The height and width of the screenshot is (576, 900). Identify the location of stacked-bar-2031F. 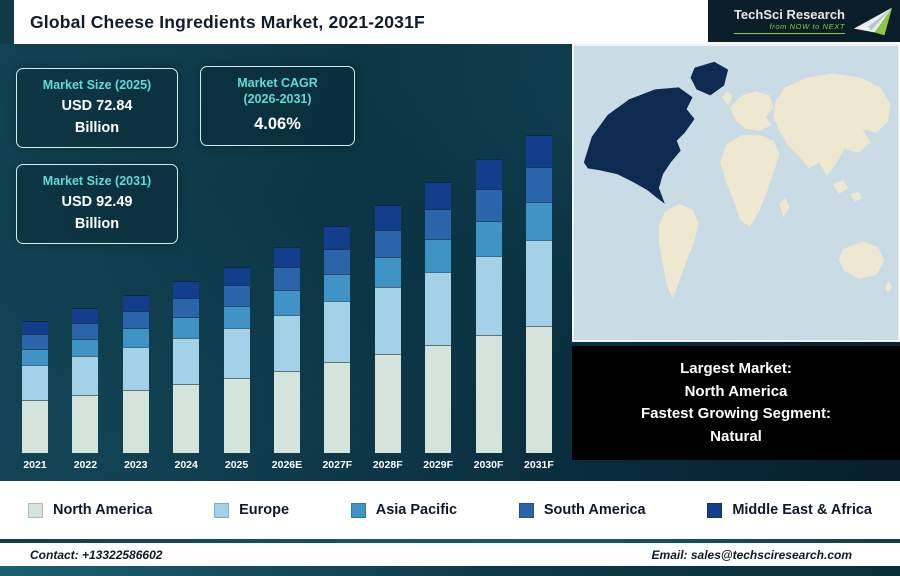
(538, 294).